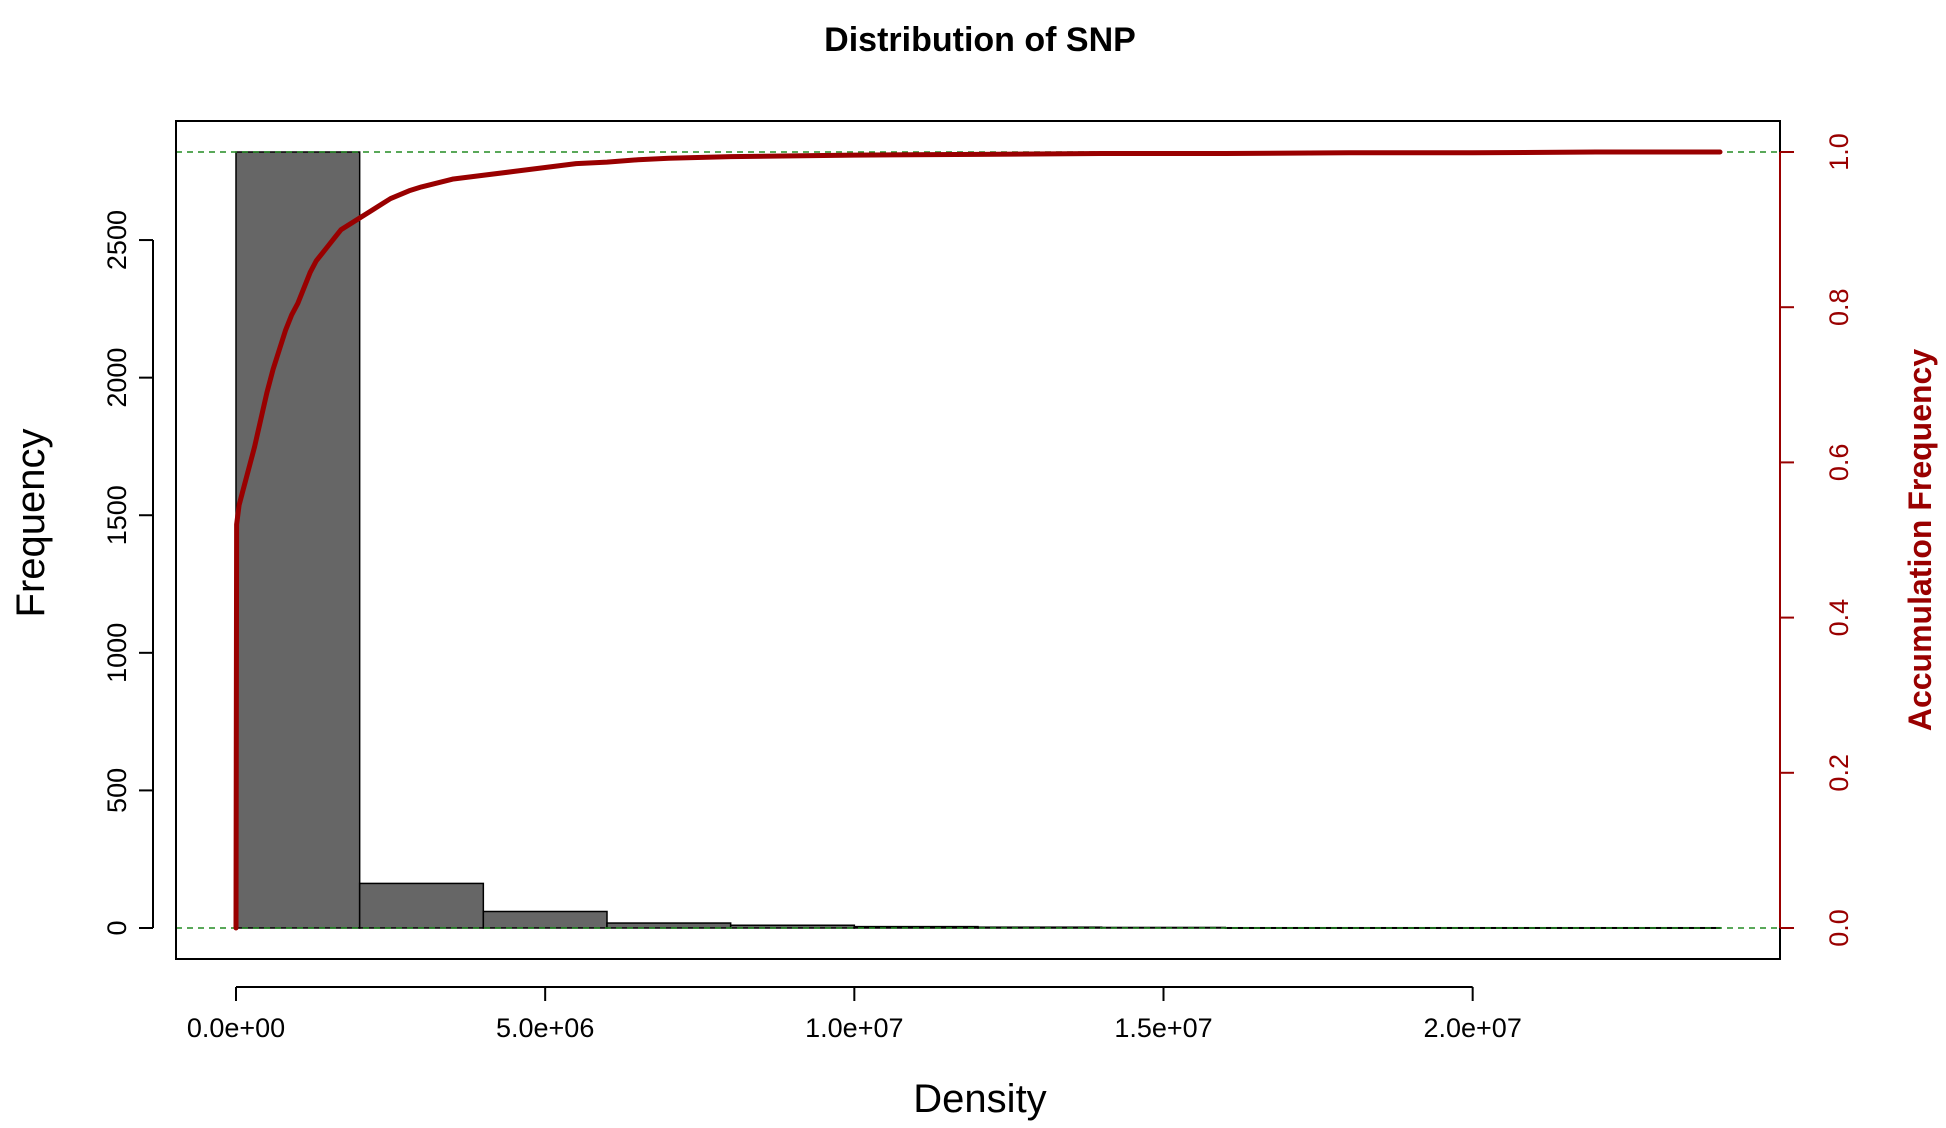 This screenshot has height=1128, width=1946. I want to click on x-axis-label: Density, so click(979, 1099).